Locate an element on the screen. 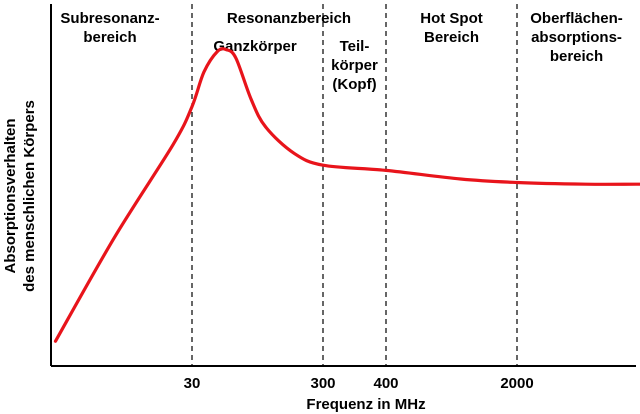 The height and width of the screenshot is (414, 640). subregion-label: Teil- is located at coordinates (355, 46).